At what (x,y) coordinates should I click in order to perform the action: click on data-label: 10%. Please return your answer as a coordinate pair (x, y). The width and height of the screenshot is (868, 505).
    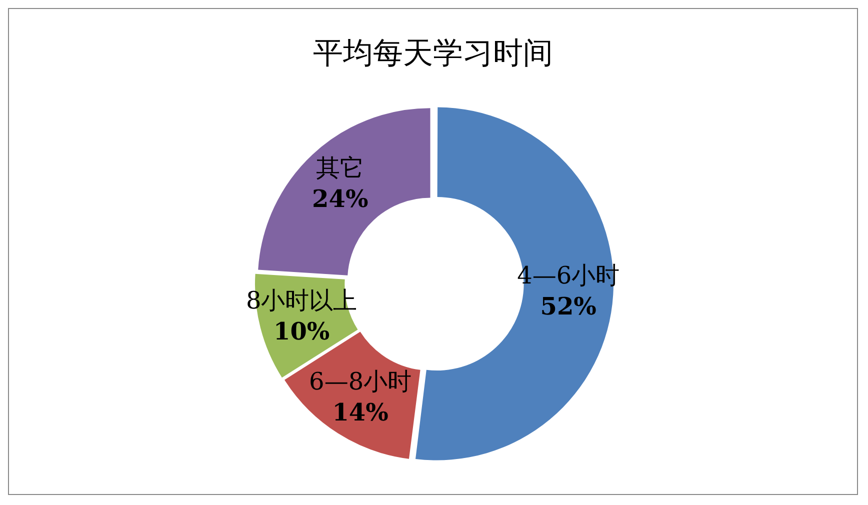
    Looking at the image, I should click on (302, 331).